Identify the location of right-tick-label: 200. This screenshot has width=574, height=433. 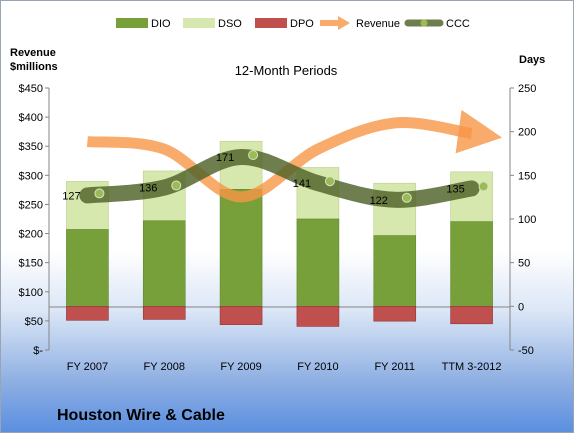
(527, 133).